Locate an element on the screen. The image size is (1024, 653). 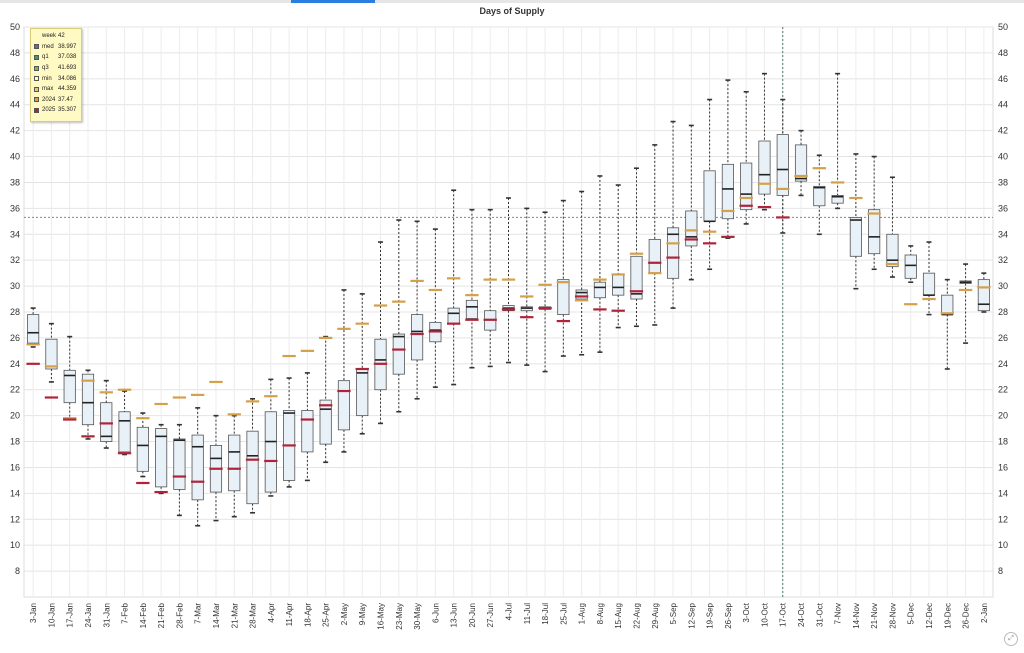
y-tick-label-right: 34 is located at coordinates (1003, 234).